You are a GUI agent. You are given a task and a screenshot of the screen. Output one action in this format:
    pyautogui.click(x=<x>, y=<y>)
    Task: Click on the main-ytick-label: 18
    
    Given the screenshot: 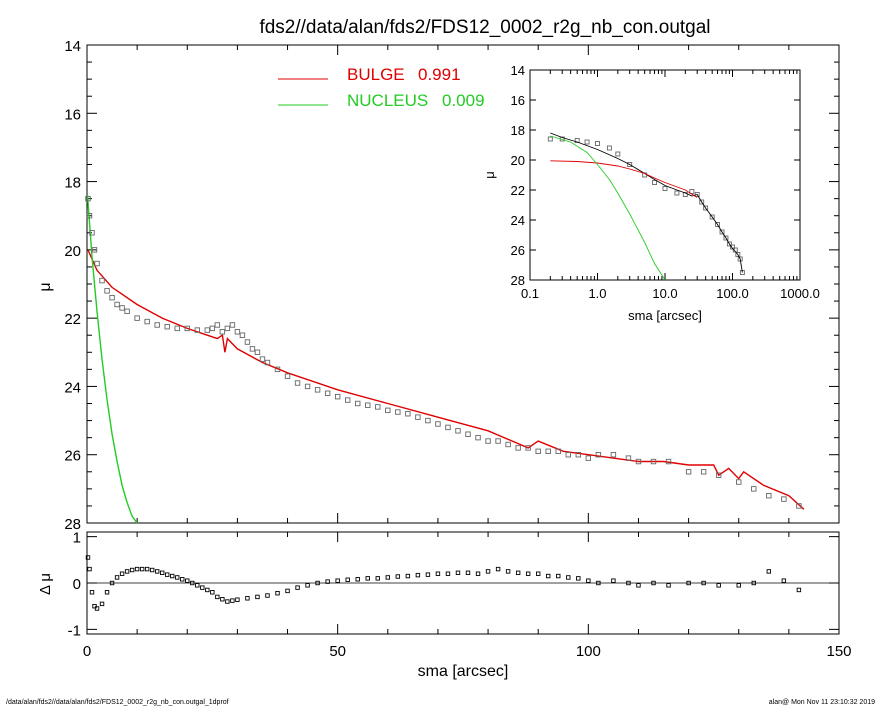 What is the action you would take?
    pyautogui.click(x=72, y=183)
    